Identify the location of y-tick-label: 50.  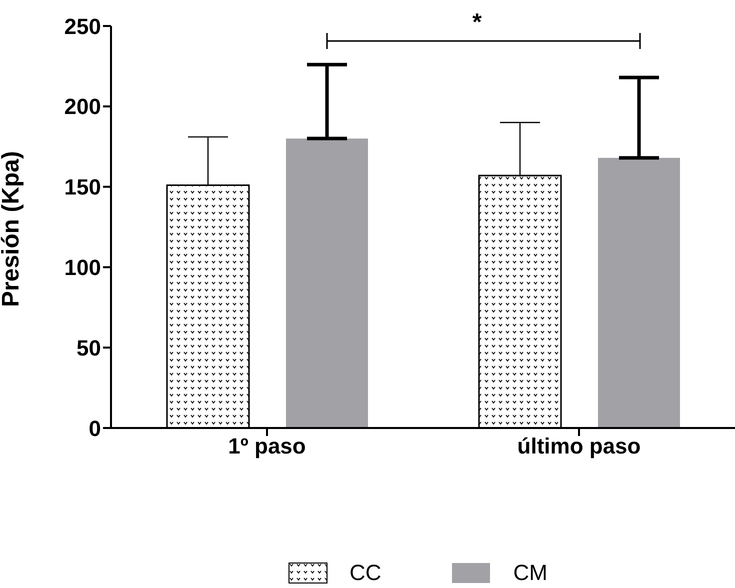
(88, 347).